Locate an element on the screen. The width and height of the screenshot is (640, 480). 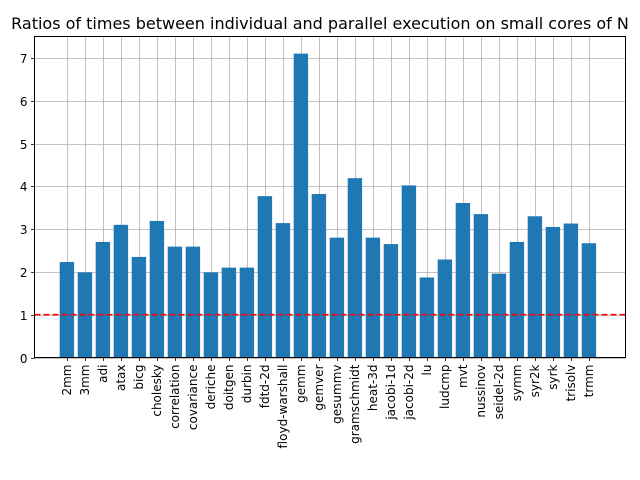
bar-trisolv is located at coordinates (571, 290).